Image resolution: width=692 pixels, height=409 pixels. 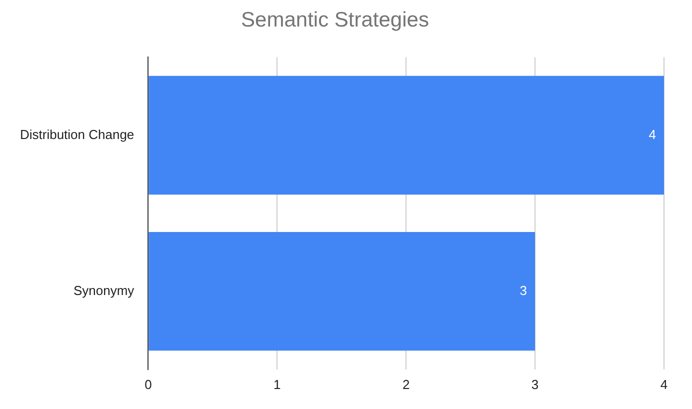 I want to click on data-label: 4, so click(x=652, y=134).